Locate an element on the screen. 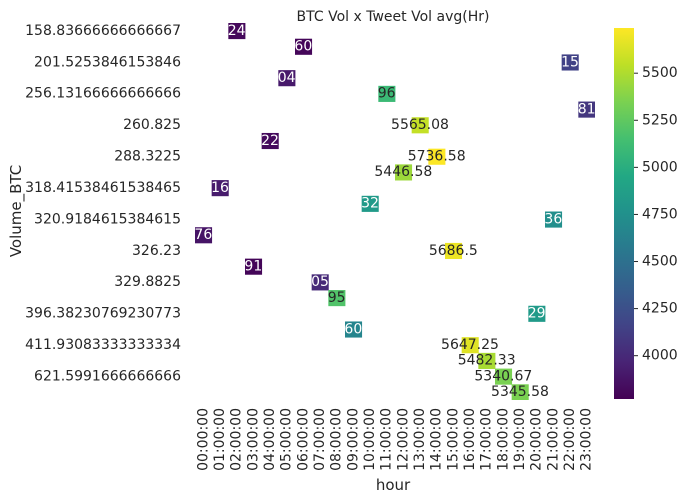 The height and width of the screenshot is (503, 691). x-tick-label: 21:00:00 is located at coordinates (553, 439).